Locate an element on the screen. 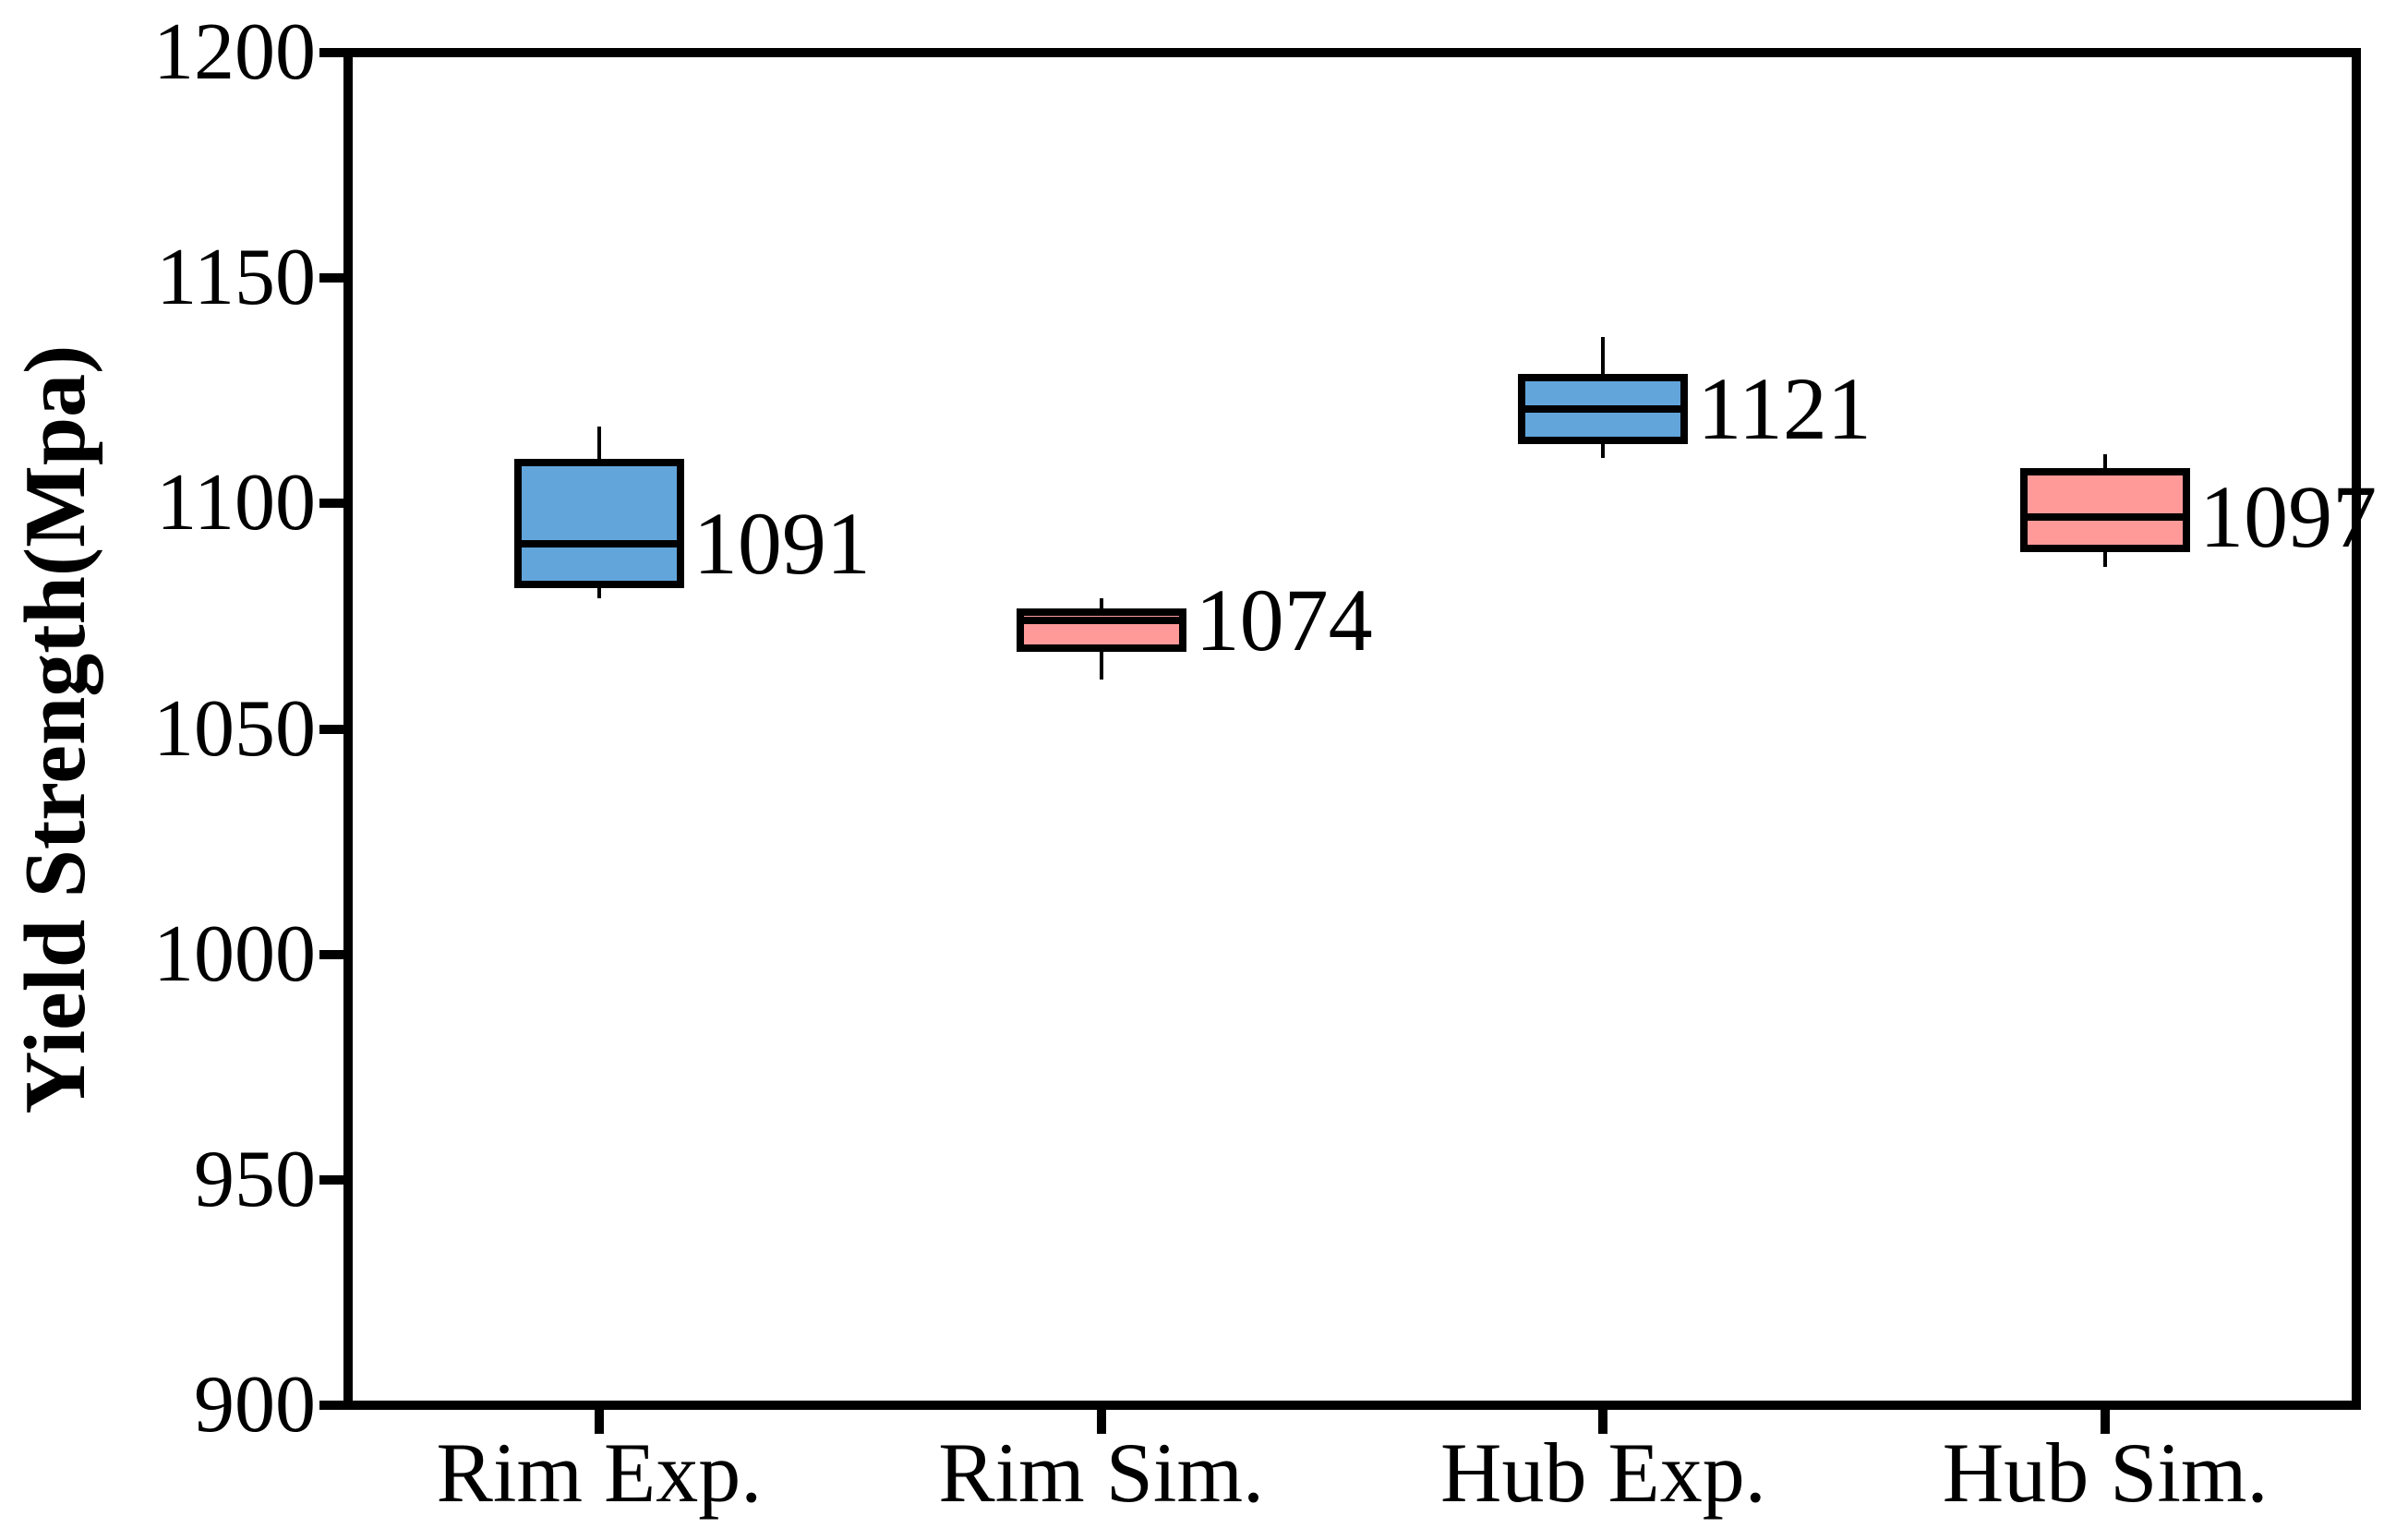 This screenshot has width=2408, height=1528. x-tick-label: Rim Exp. is located at coordinates (599, 1473).